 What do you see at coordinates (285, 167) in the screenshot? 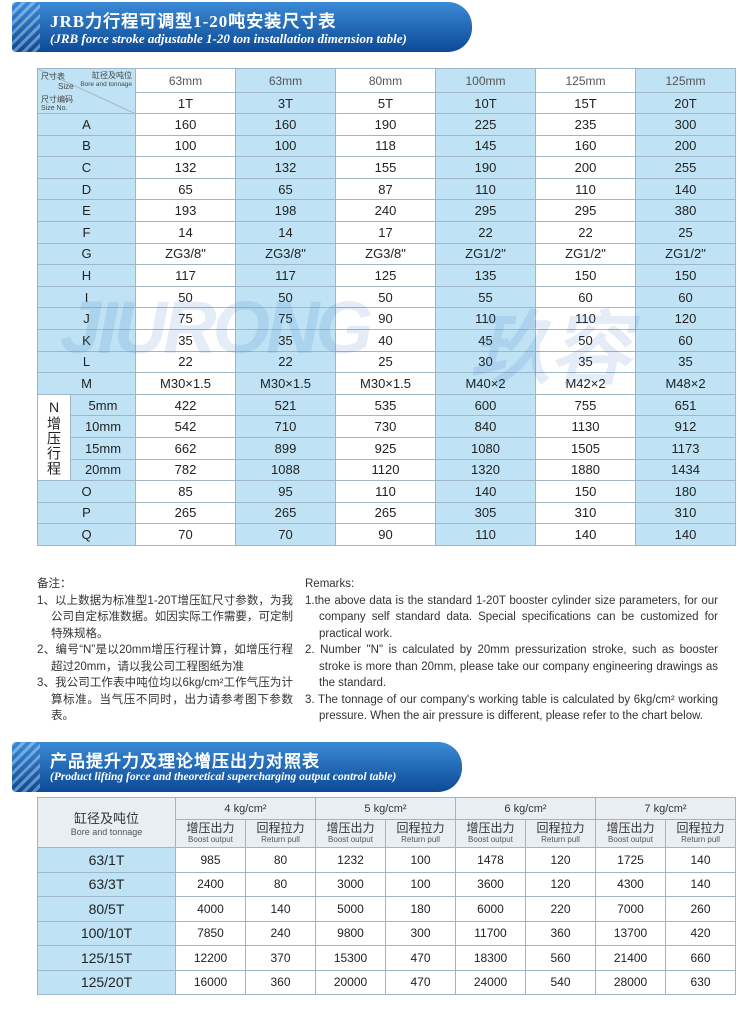
I see `cell: 132` at bounding box center [285, 167].